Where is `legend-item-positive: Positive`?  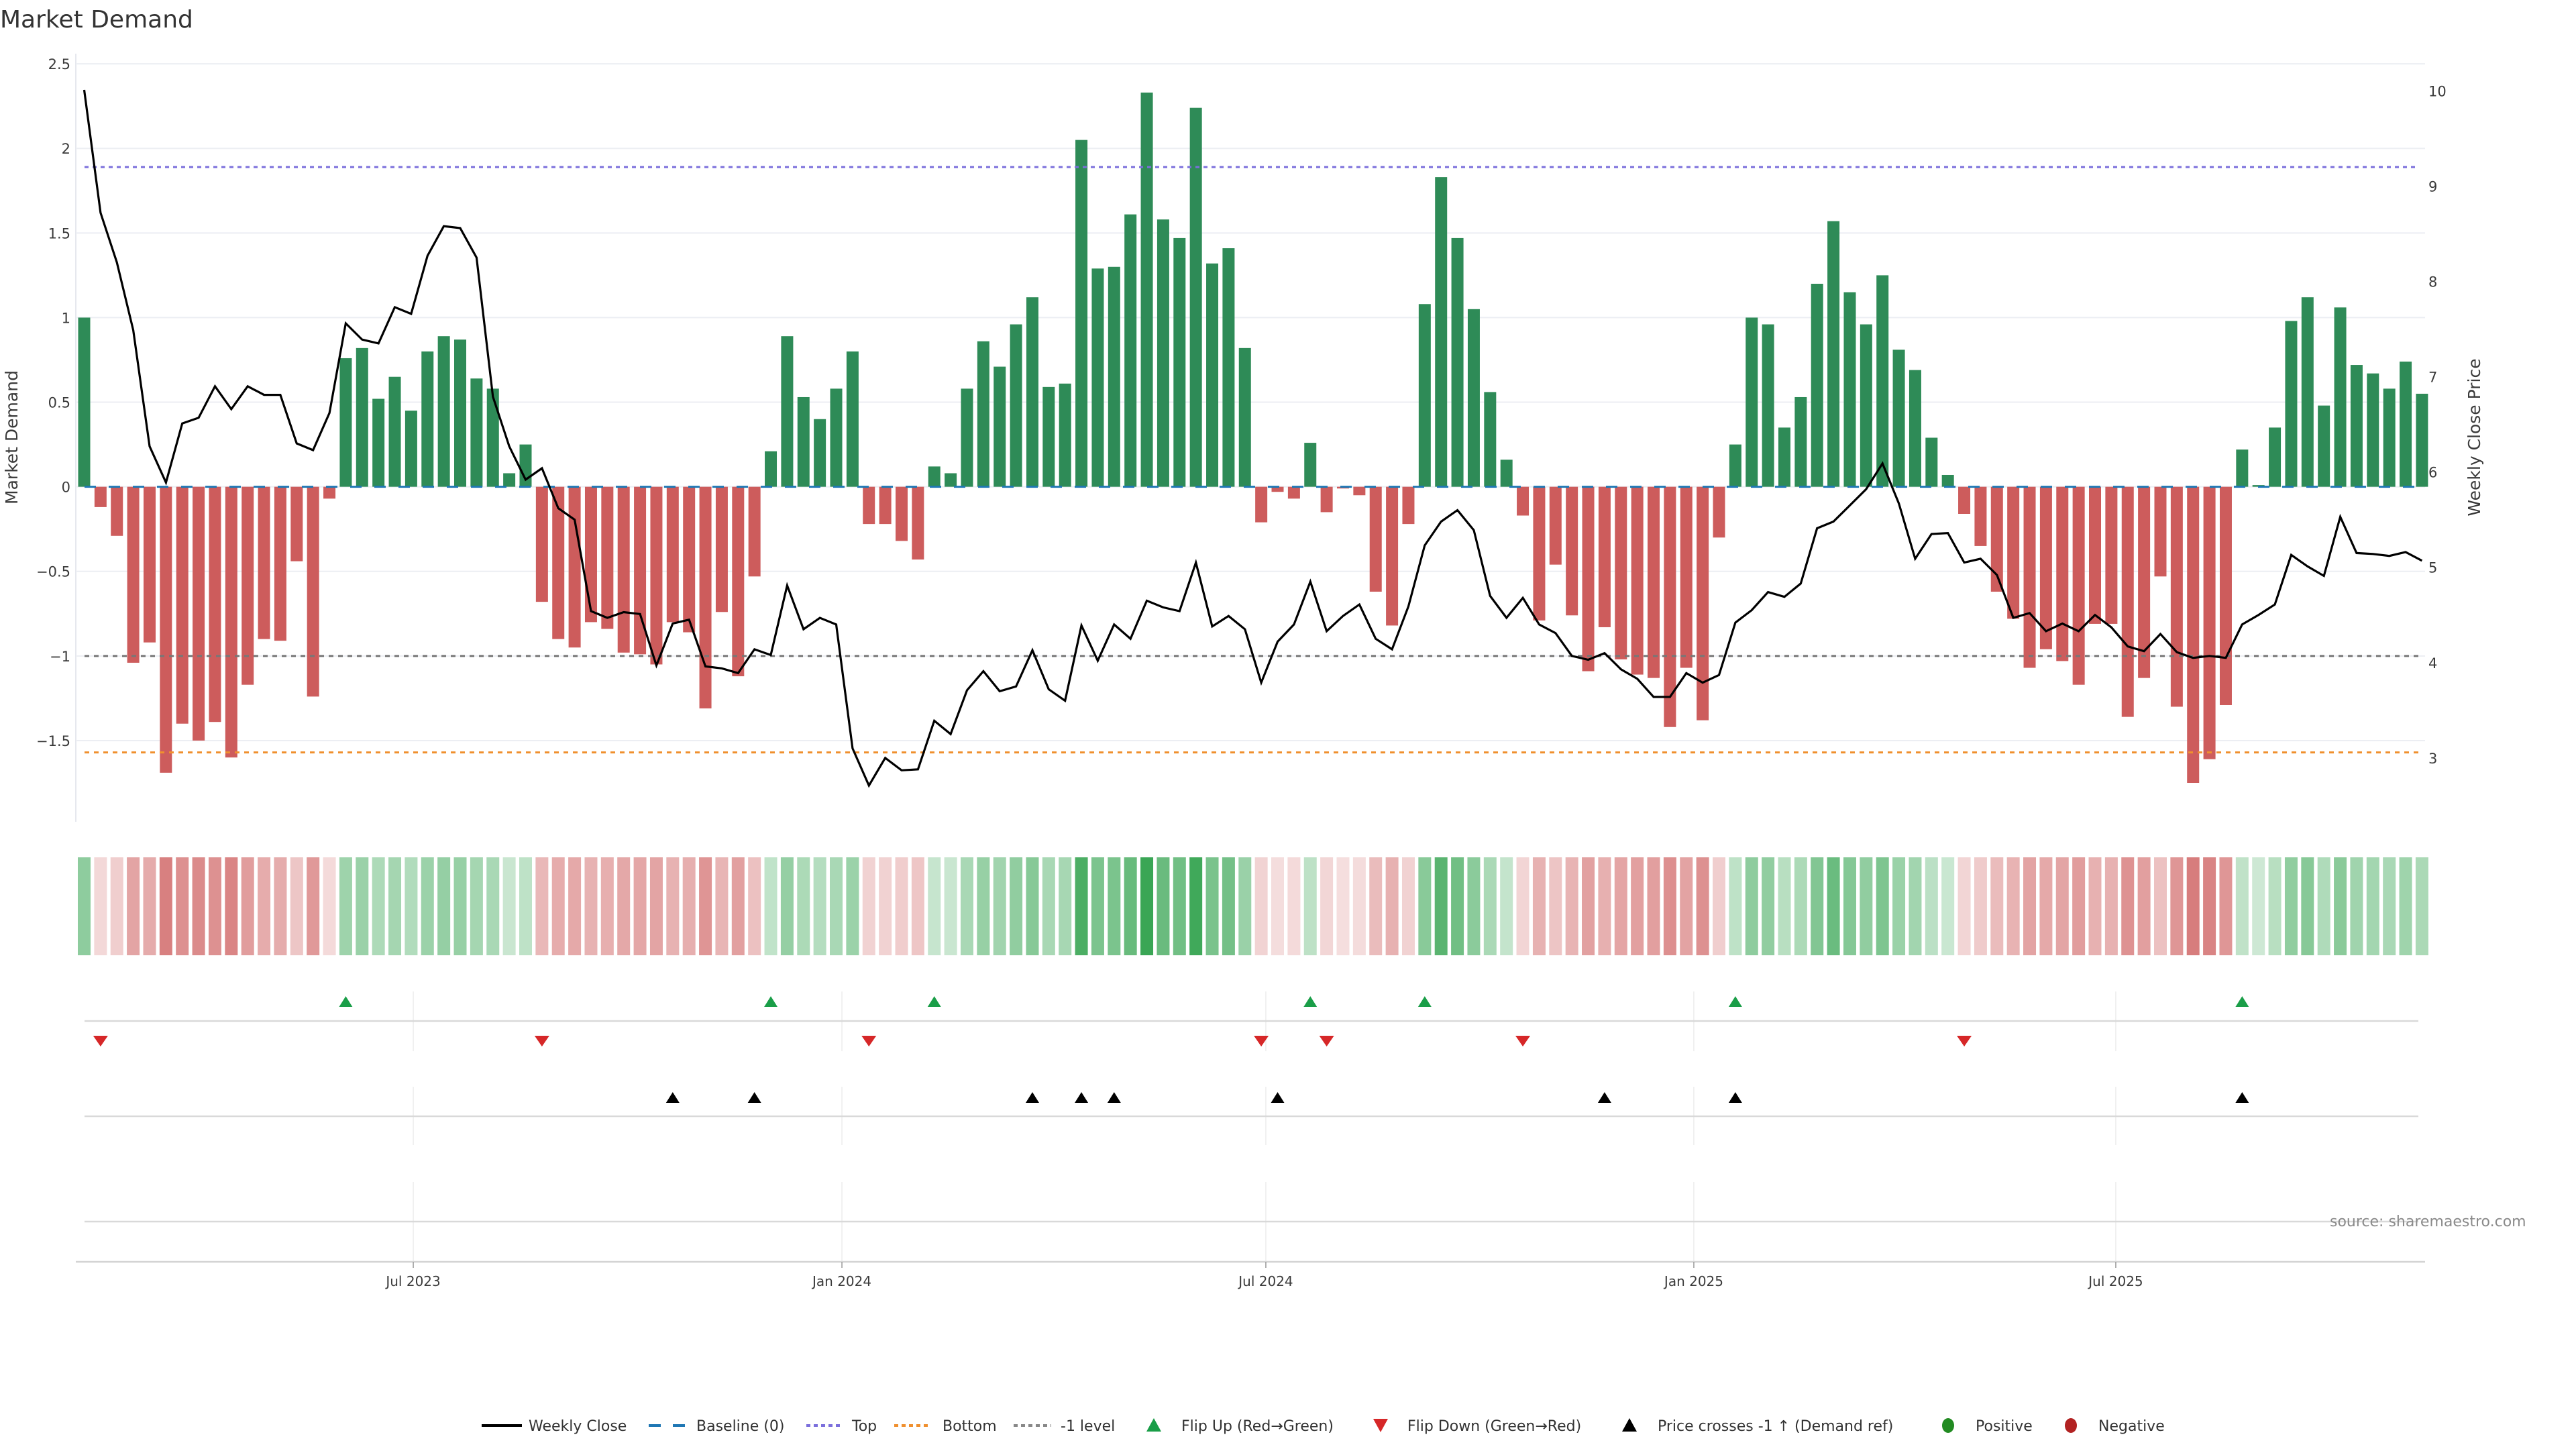 legend-item-positive: Positive is located at coordinates (1987, 1426).